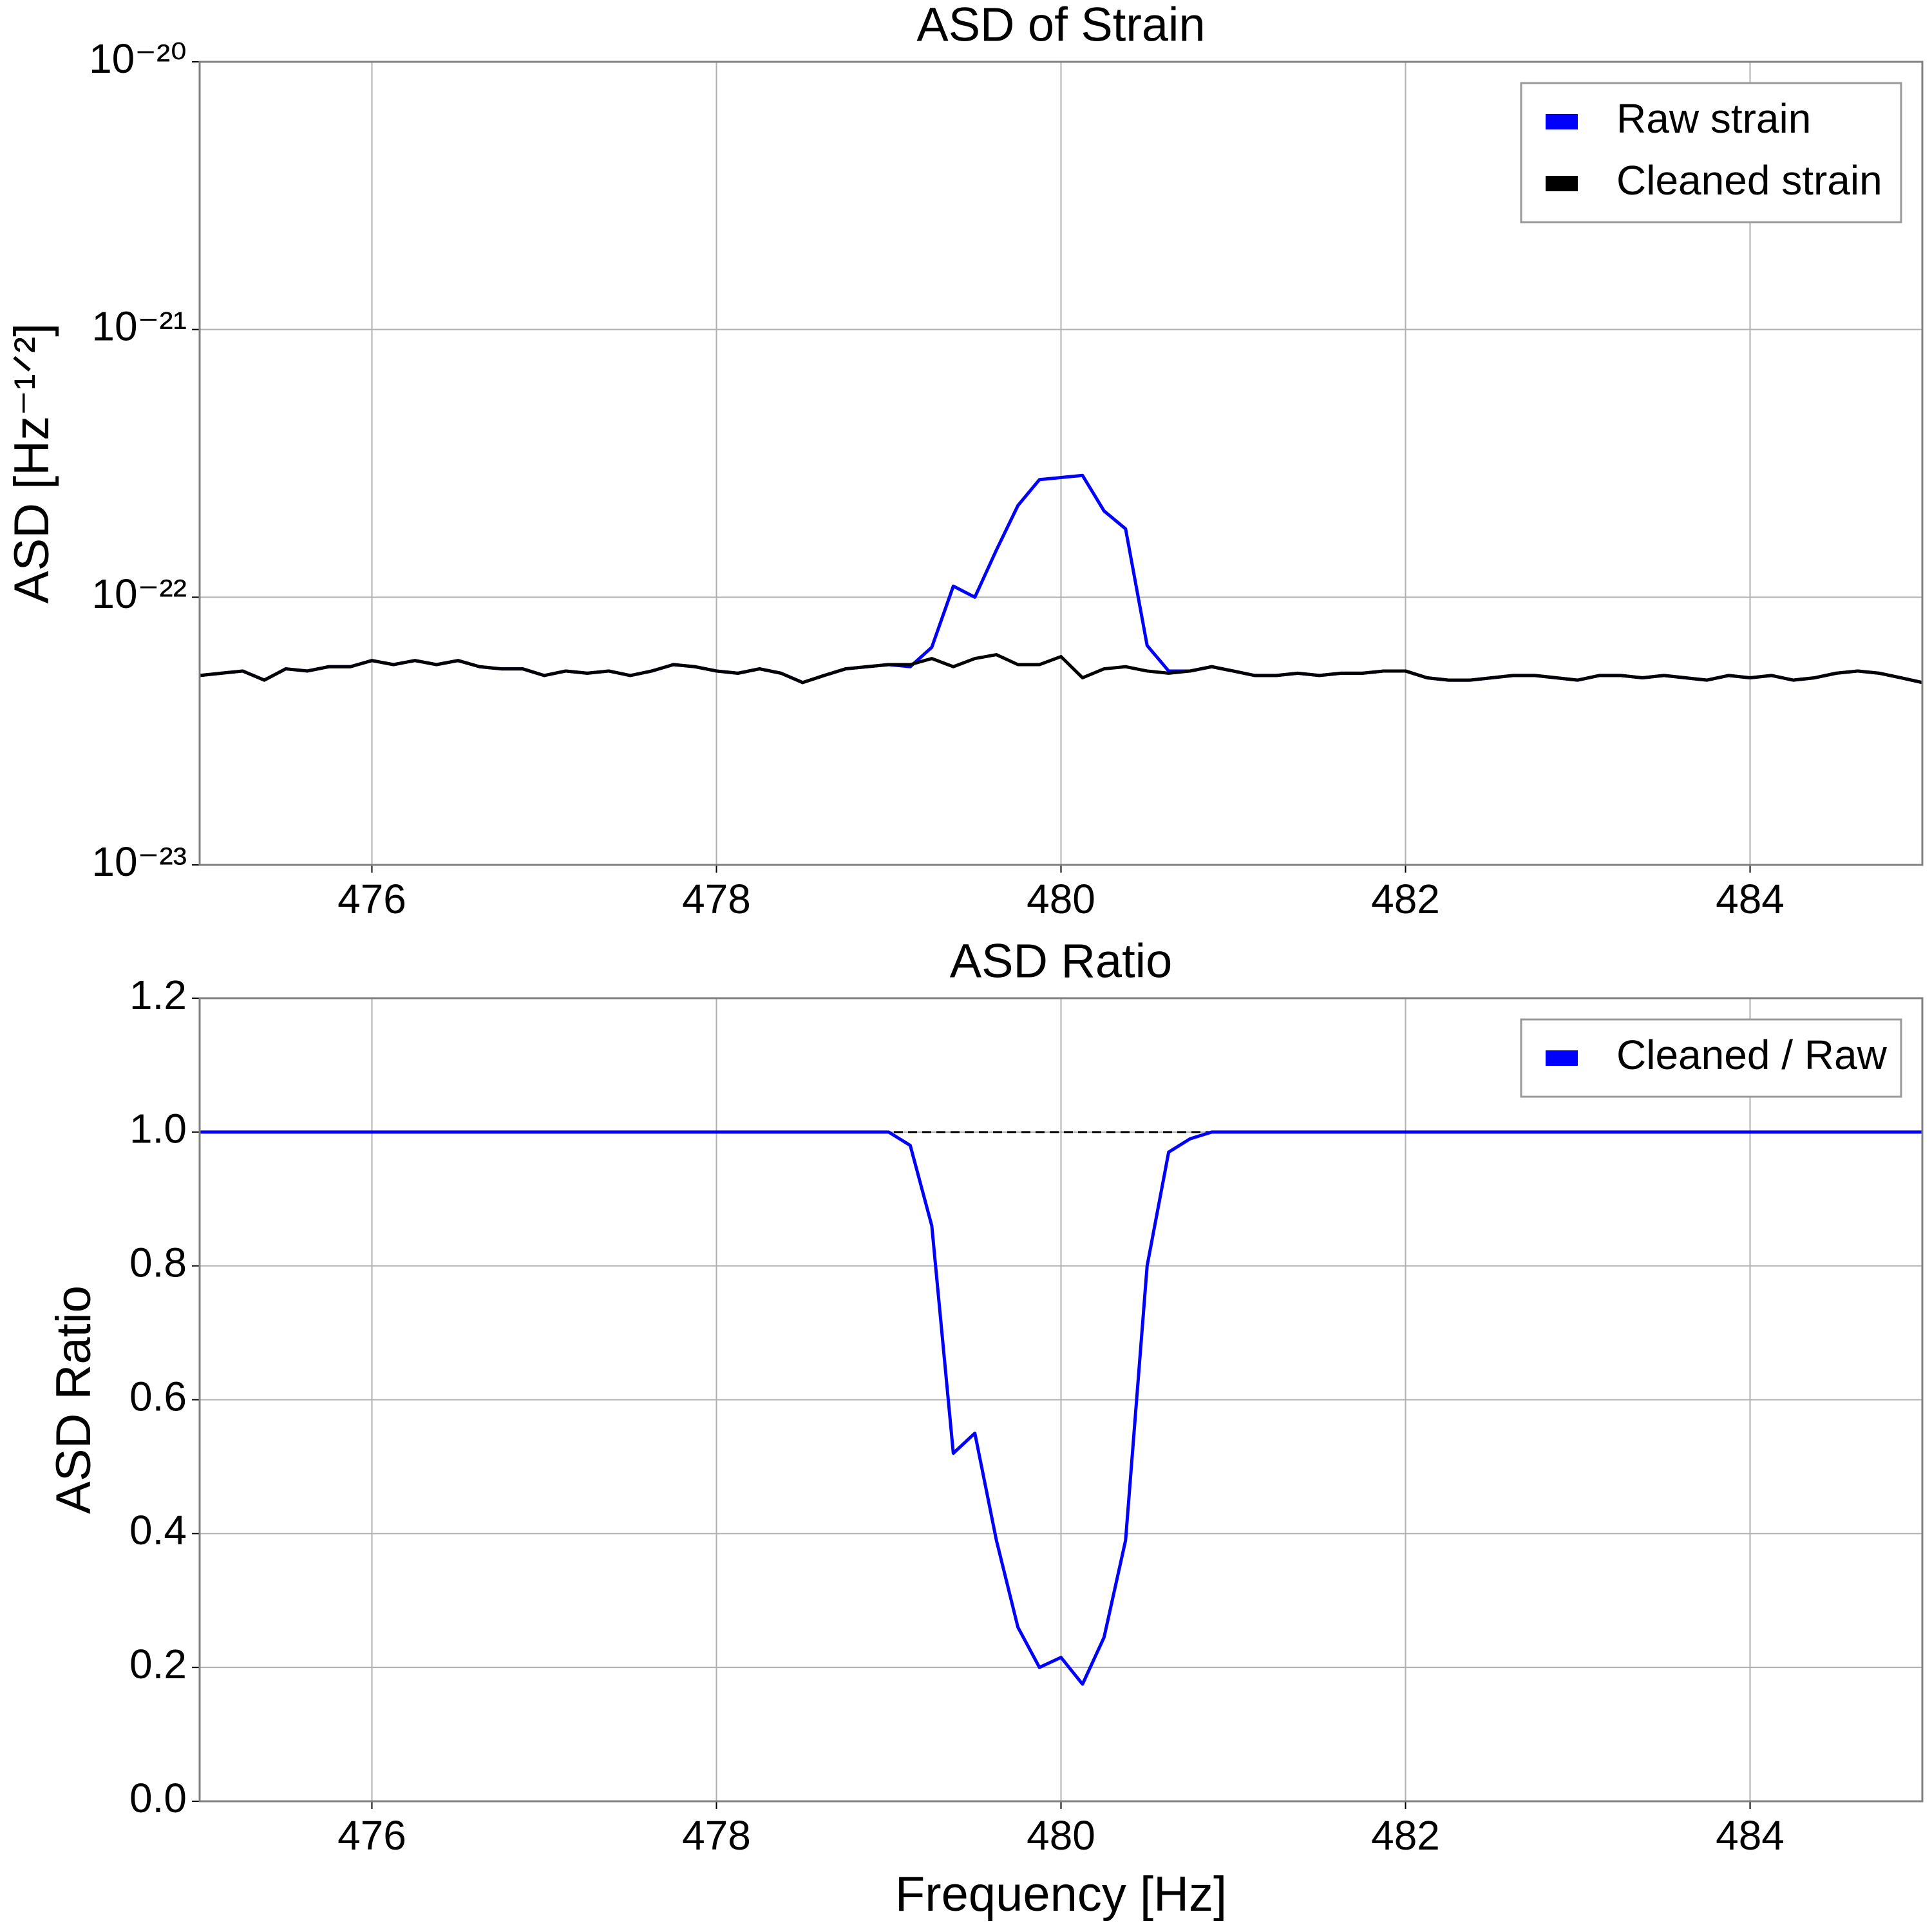  Describe the element at coordinates (1749, 181) in the screenshot. I see `legend-label: Cleaned strain` at that location.